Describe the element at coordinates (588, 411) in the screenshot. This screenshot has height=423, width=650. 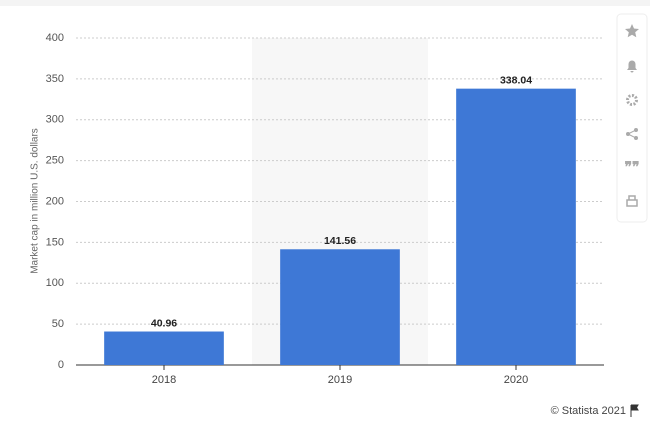
I see `credit: © Statista 2021` at that location.